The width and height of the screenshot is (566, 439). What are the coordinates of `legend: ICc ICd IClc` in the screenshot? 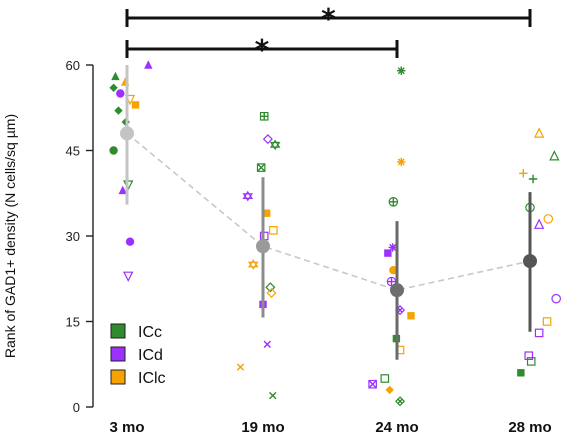 It's located at (138, 355).